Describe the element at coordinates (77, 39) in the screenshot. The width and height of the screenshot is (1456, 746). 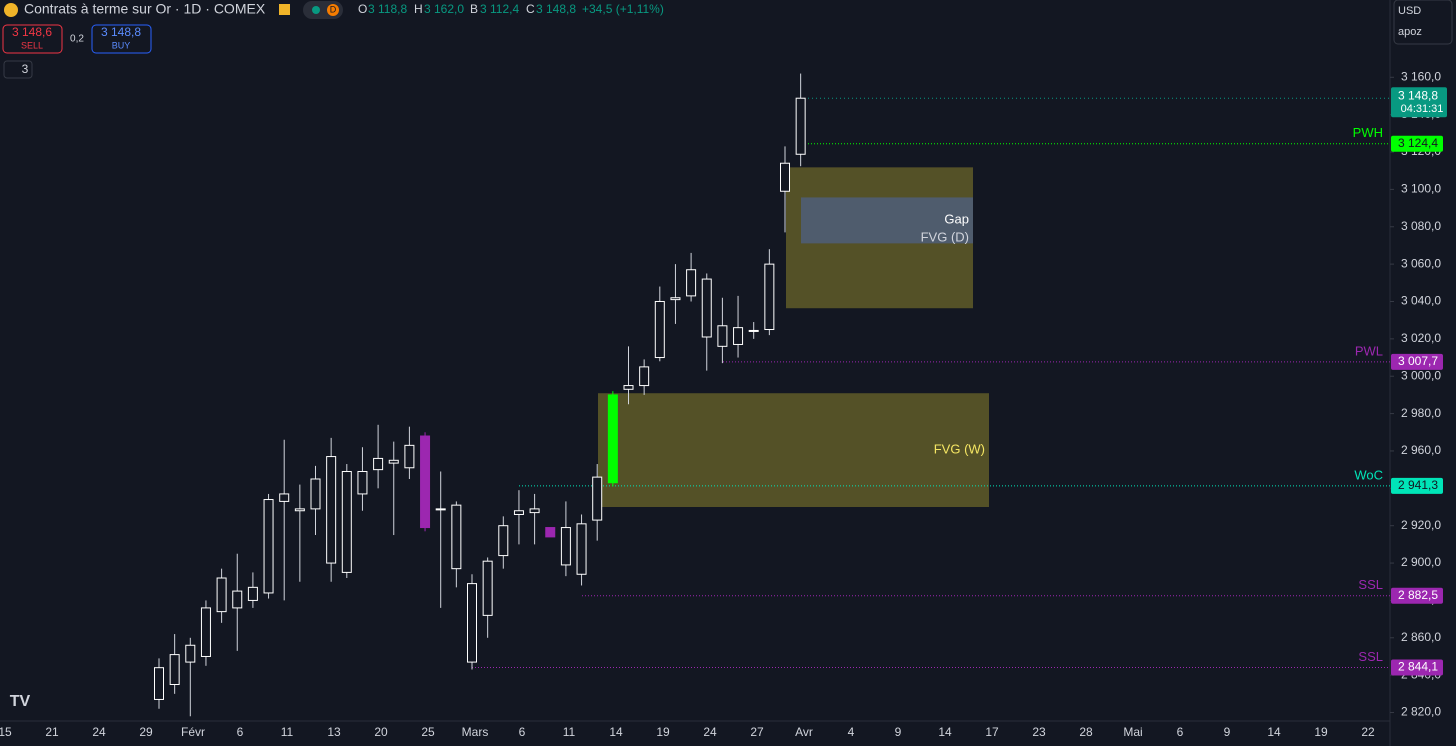
I see `spread: 0,2` at that location.